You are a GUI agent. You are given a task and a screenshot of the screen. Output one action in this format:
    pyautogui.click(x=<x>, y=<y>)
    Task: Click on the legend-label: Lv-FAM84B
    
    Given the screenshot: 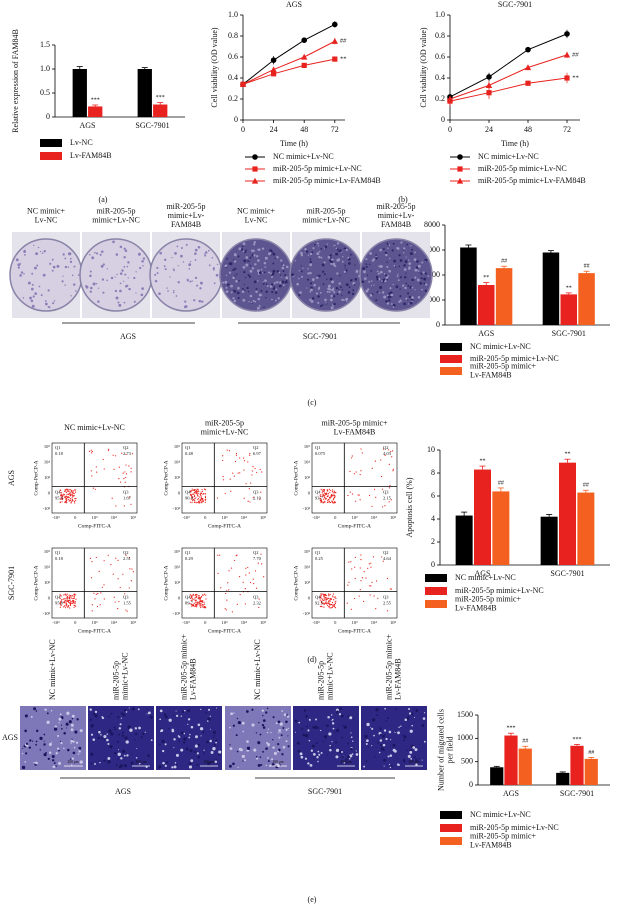 What is the action you would take?
    pyautogui.click(x=91, y=155)
    